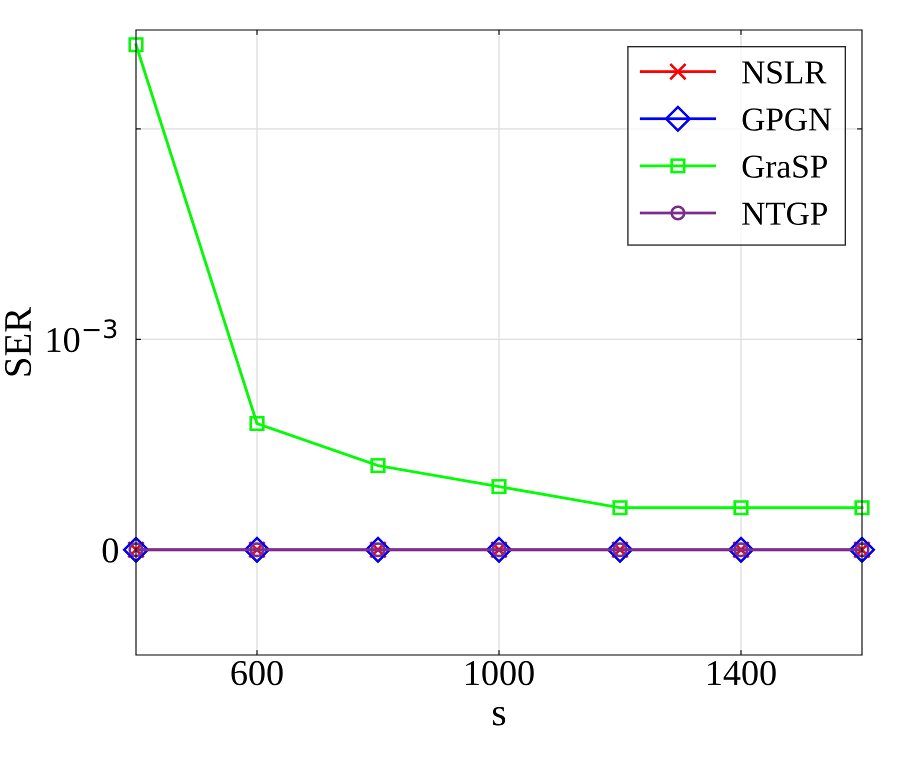 Image resolution: width=909 pixels, height=769 pixels. Describe the element at coordinates (257, 673) in the screenshot. I see `x-tick-label: 600` at that location.